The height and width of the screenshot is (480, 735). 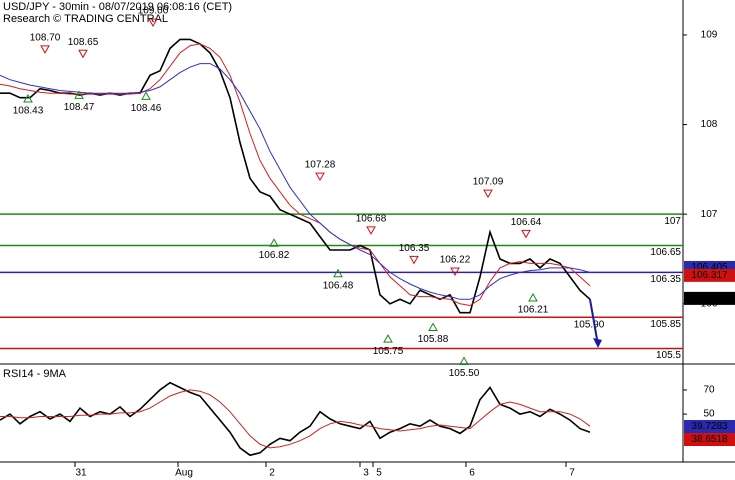 I want to click on x-tick-label: 2, so click(x=272, y=473).